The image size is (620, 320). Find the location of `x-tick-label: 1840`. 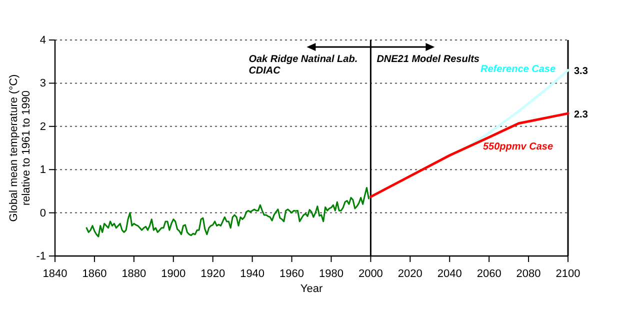

x-tick-label: 1840 is located at coordinates (55, 274).